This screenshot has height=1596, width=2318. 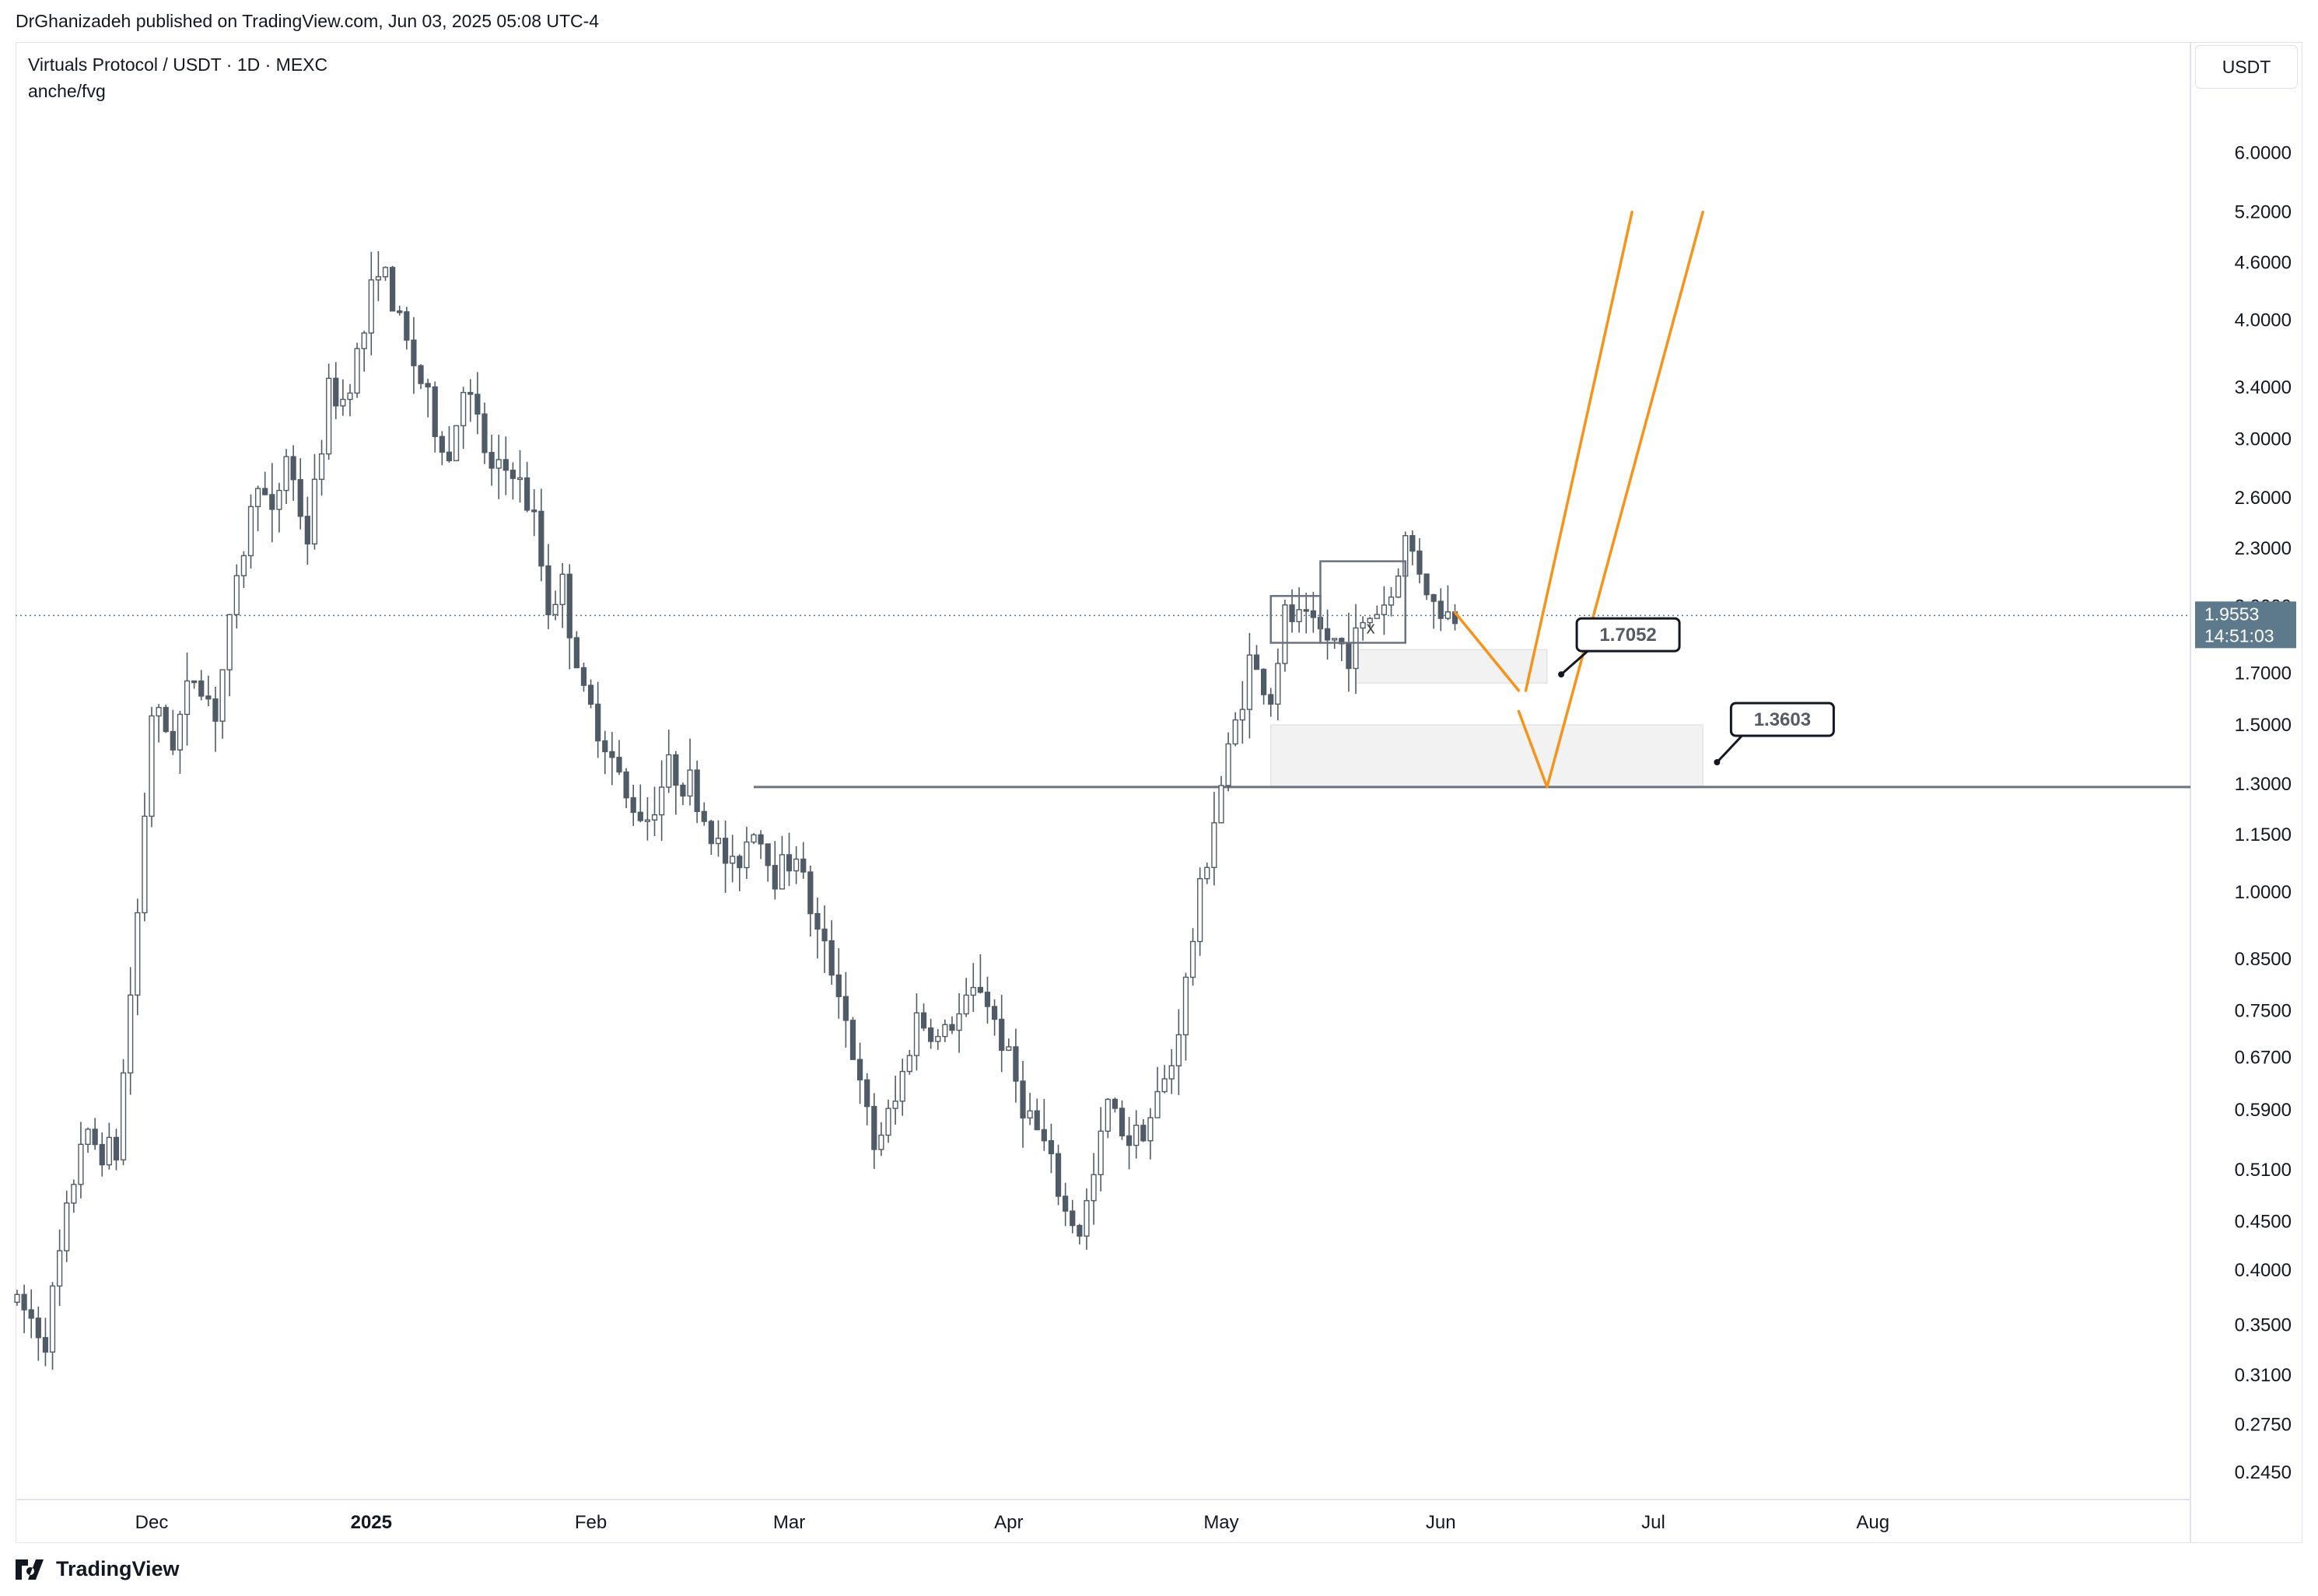 I want to click on callout-1-pointer, so click(x=1575, y=662).